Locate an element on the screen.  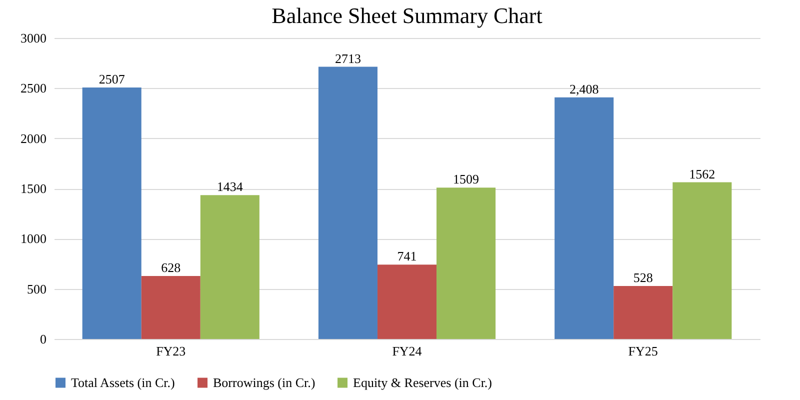
data-label: 1562 is located at coordinates (702, 174).